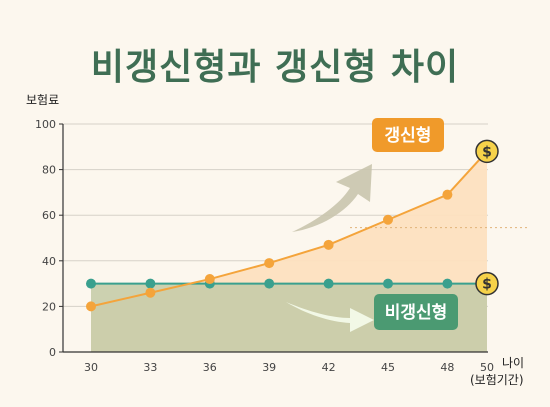  Describe the element at coordinates (447, 367) in the screenshot. I see `x-tick-label: 48` at that location.